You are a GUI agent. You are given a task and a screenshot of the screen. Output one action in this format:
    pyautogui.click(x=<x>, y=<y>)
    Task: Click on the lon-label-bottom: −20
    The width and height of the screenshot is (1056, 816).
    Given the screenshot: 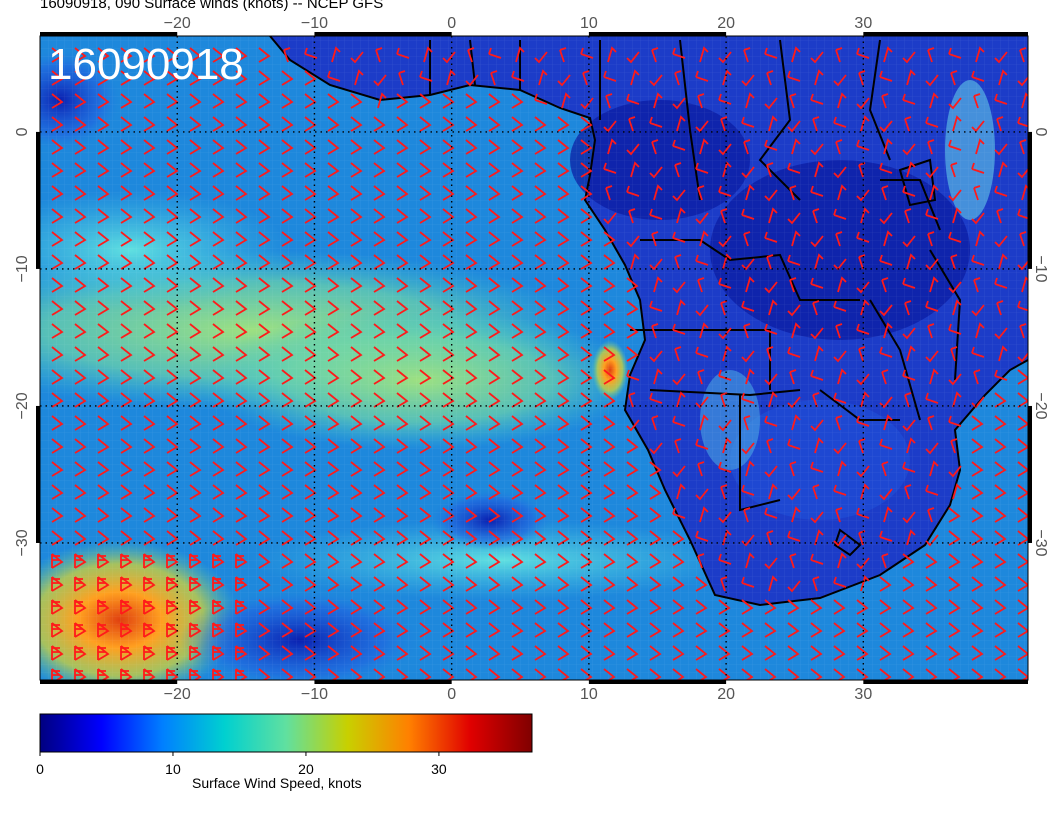 What is the action you would take?
    pyautogui.click(x=177, y=693)
    